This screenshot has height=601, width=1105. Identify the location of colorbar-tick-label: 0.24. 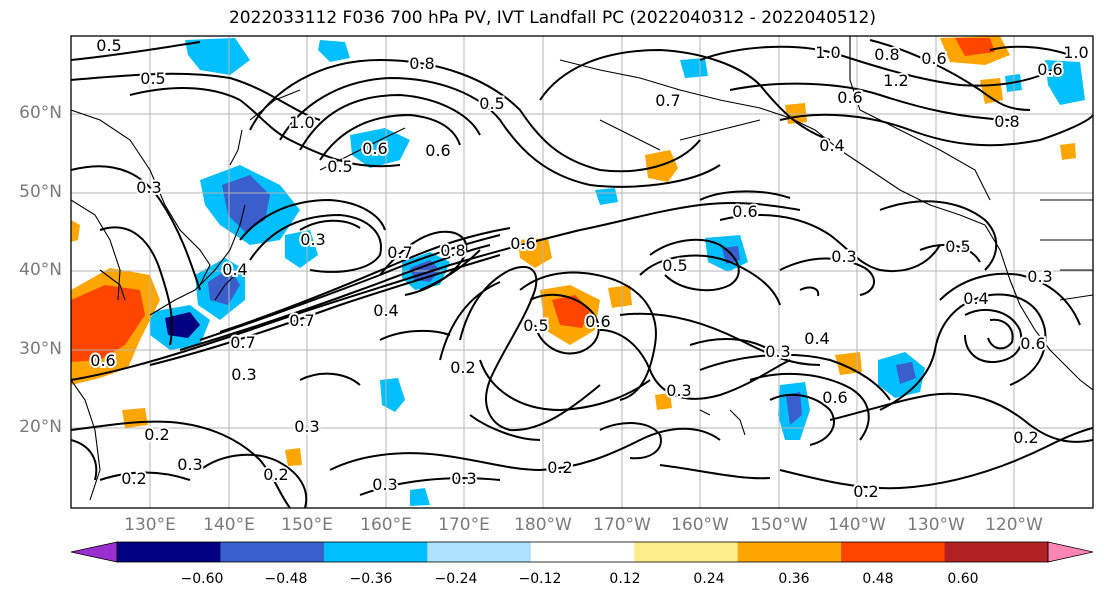
(709, 579).